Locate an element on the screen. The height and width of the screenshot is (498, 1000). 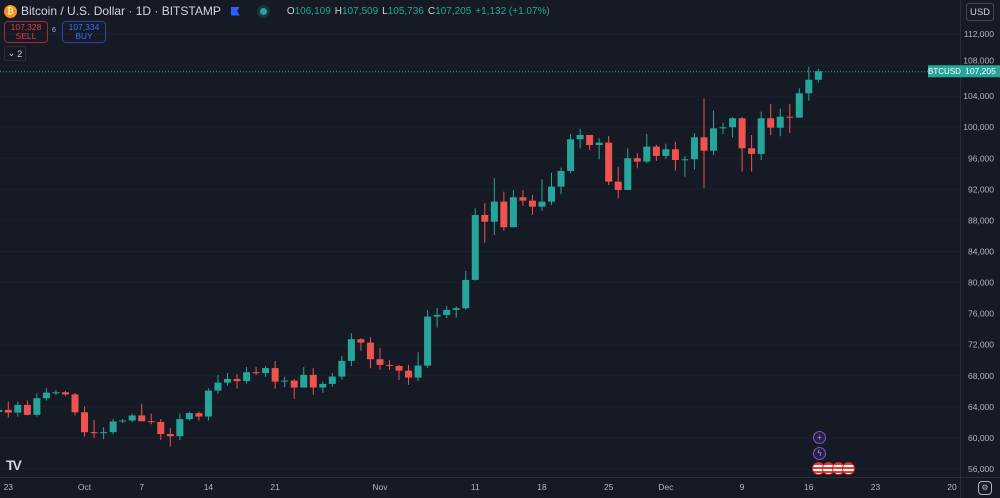
lightning-event-icon: ϟ is located at coordinates (819, 453).